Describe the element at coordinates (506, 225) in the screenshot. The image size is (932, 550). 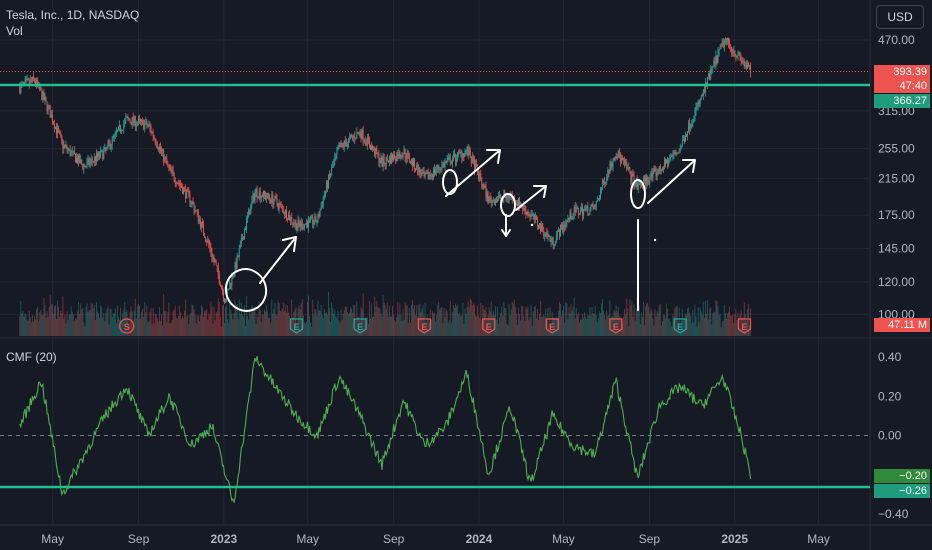
I see `drawn-arrow` at that location.